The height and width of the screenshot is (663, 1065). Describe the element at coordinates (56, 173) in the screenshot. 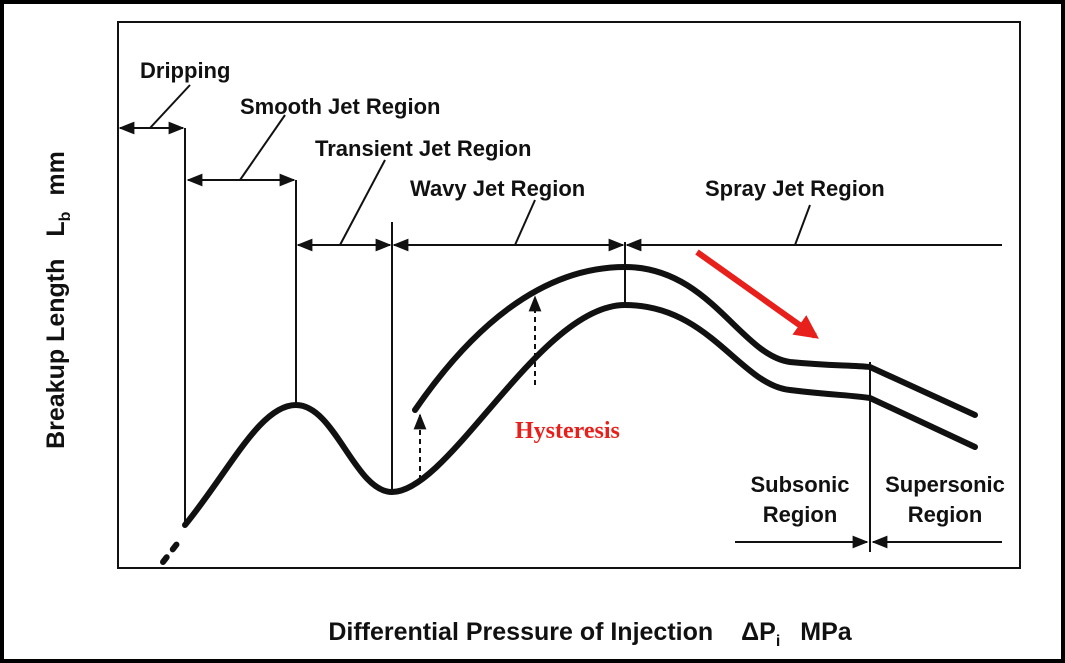

I see `label-part: mm` at that location.